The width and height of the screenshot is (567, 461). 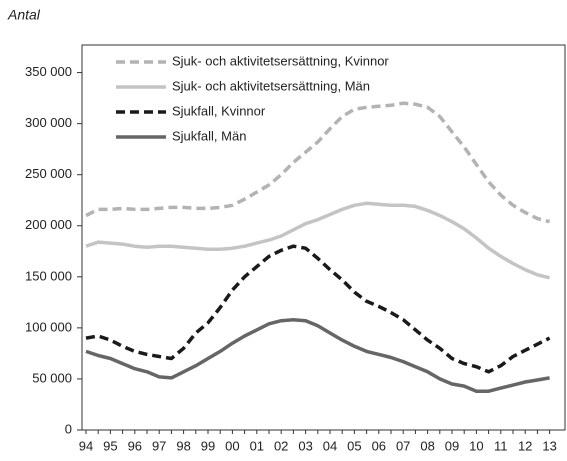 I want to click on y-tick-label: 350 000, so click(x=48, y=71).